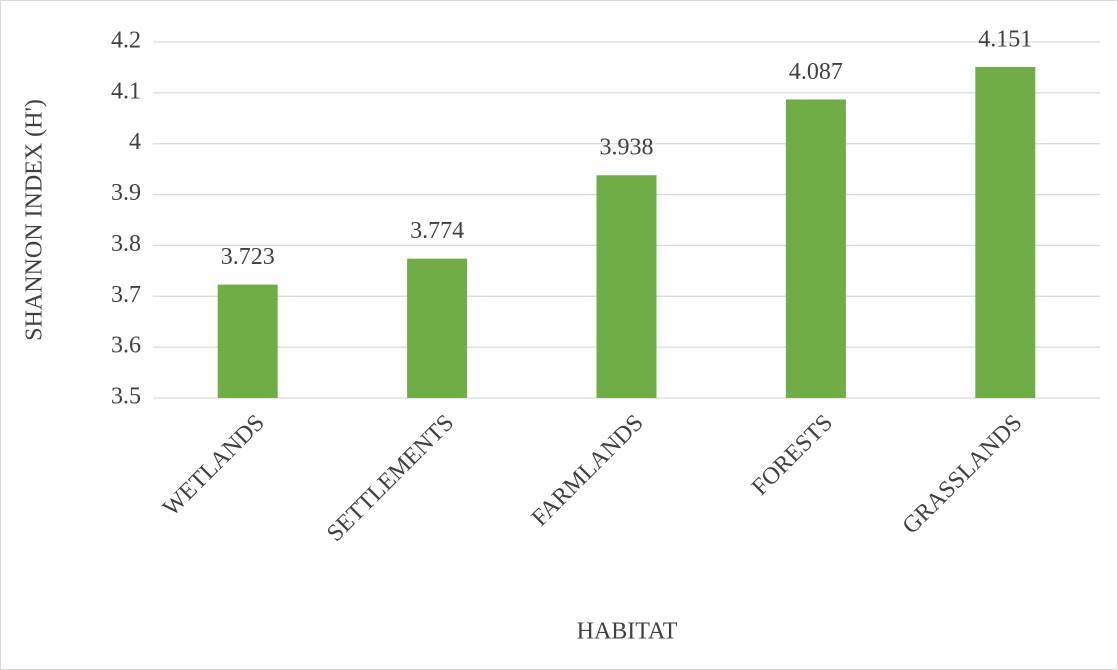  I want to click on y-tick-label: 4.2, so click(126, 41).